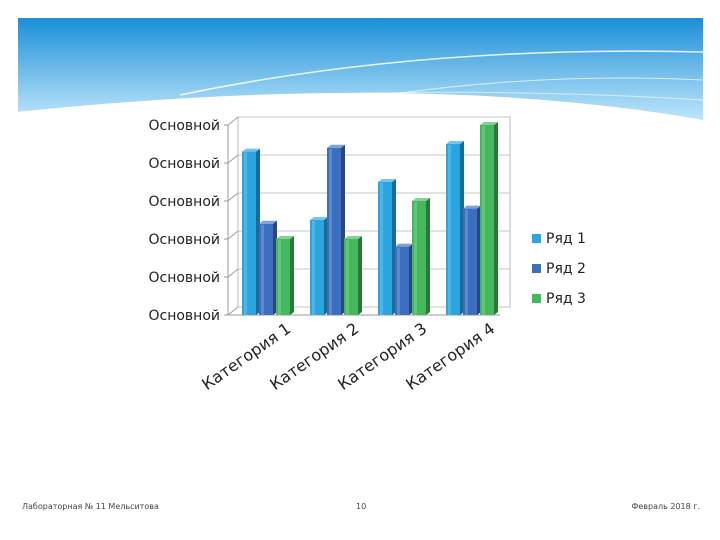 This screenshot has height=540, width=720. What do you see at coordinates (370, 218) in the screenshot?
I see `chart-bars` at bounding box center [370, 218].